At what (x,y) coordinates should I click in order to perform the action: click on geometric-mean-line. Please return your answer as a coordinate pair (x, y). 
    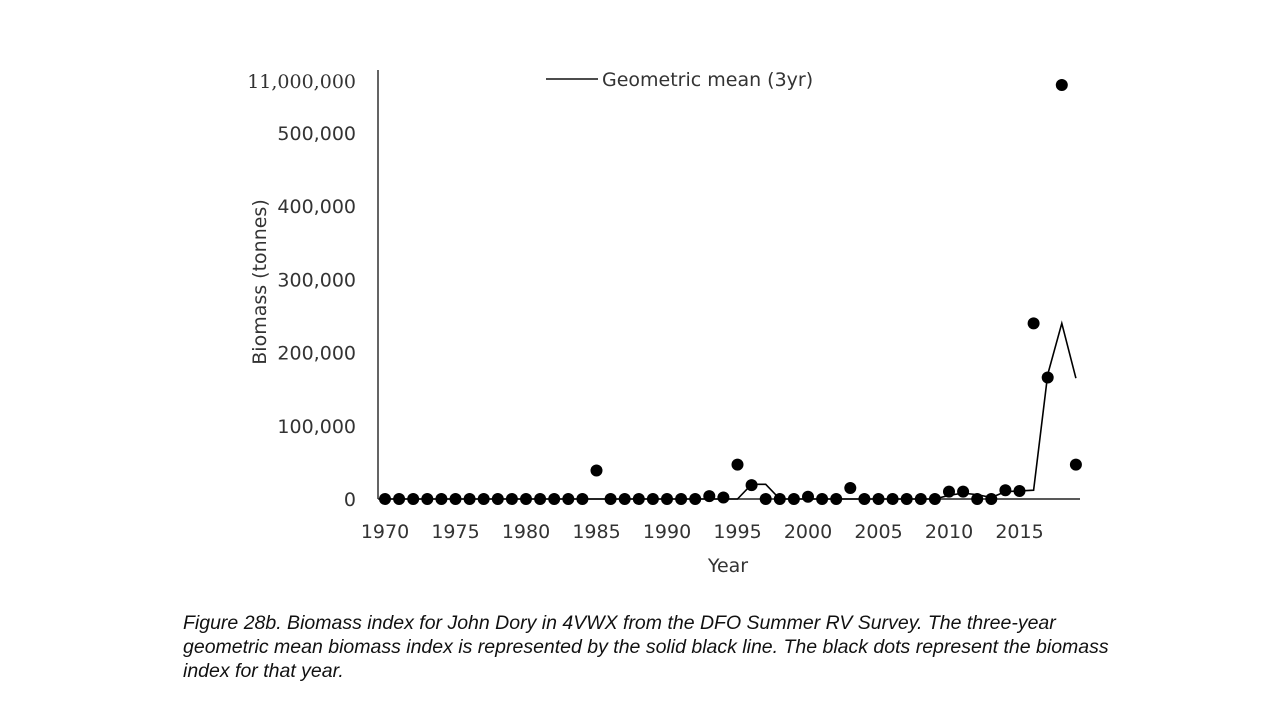
    Looking at the image, I should click on (731, 410).